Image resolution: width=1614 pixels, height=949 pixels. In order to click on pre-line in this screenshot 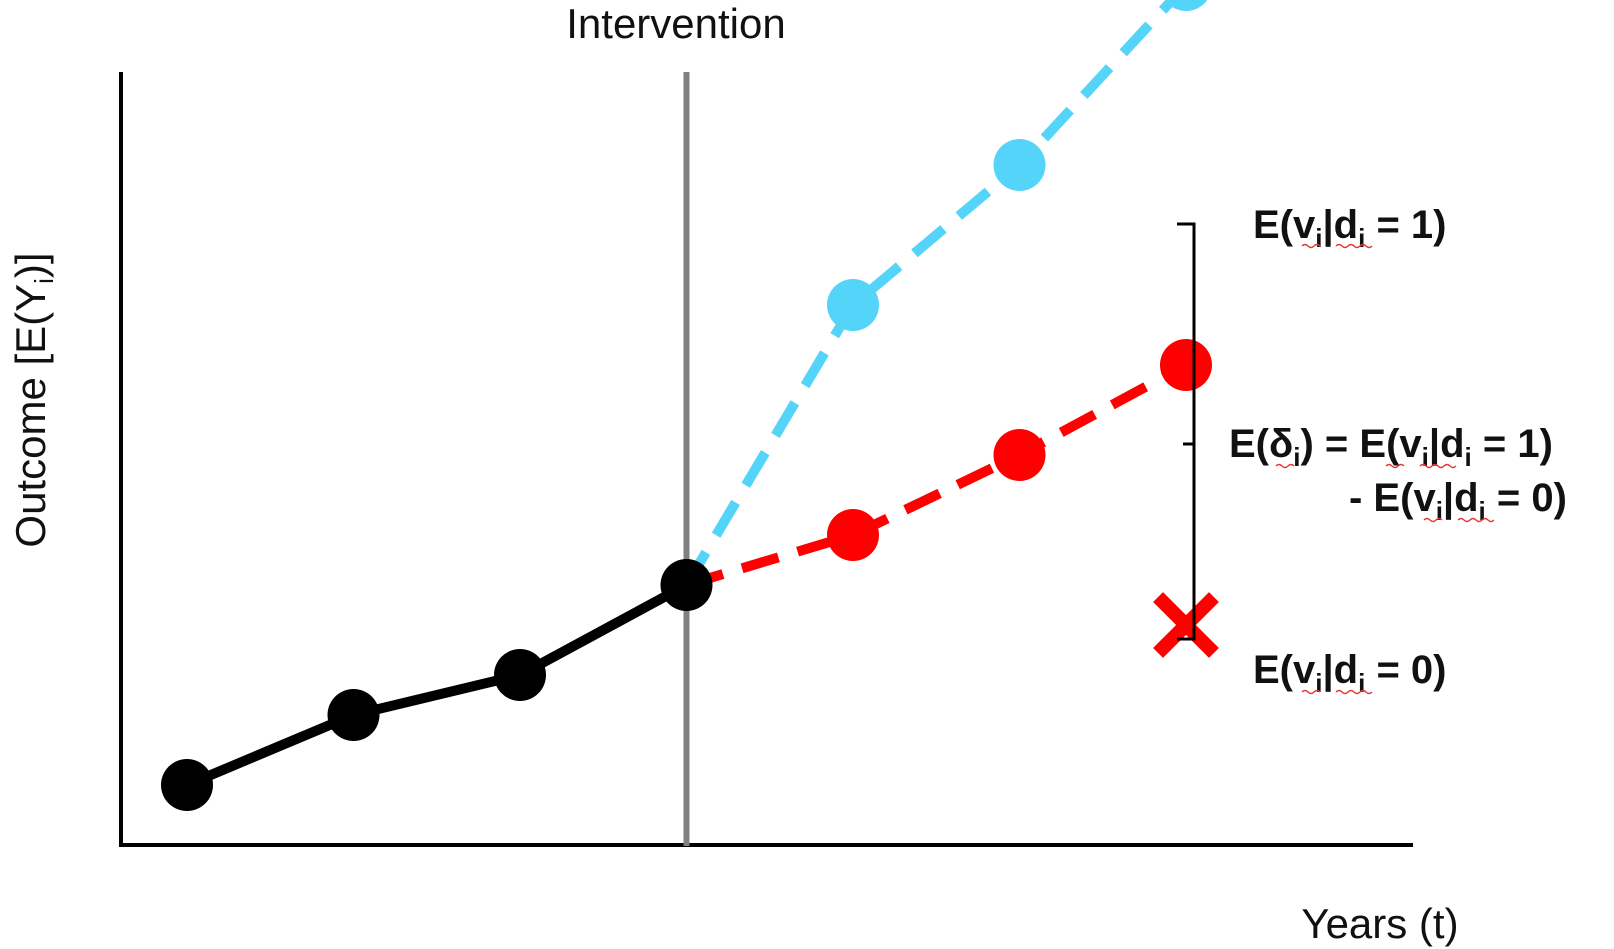, I will do `click(437, 685)`.